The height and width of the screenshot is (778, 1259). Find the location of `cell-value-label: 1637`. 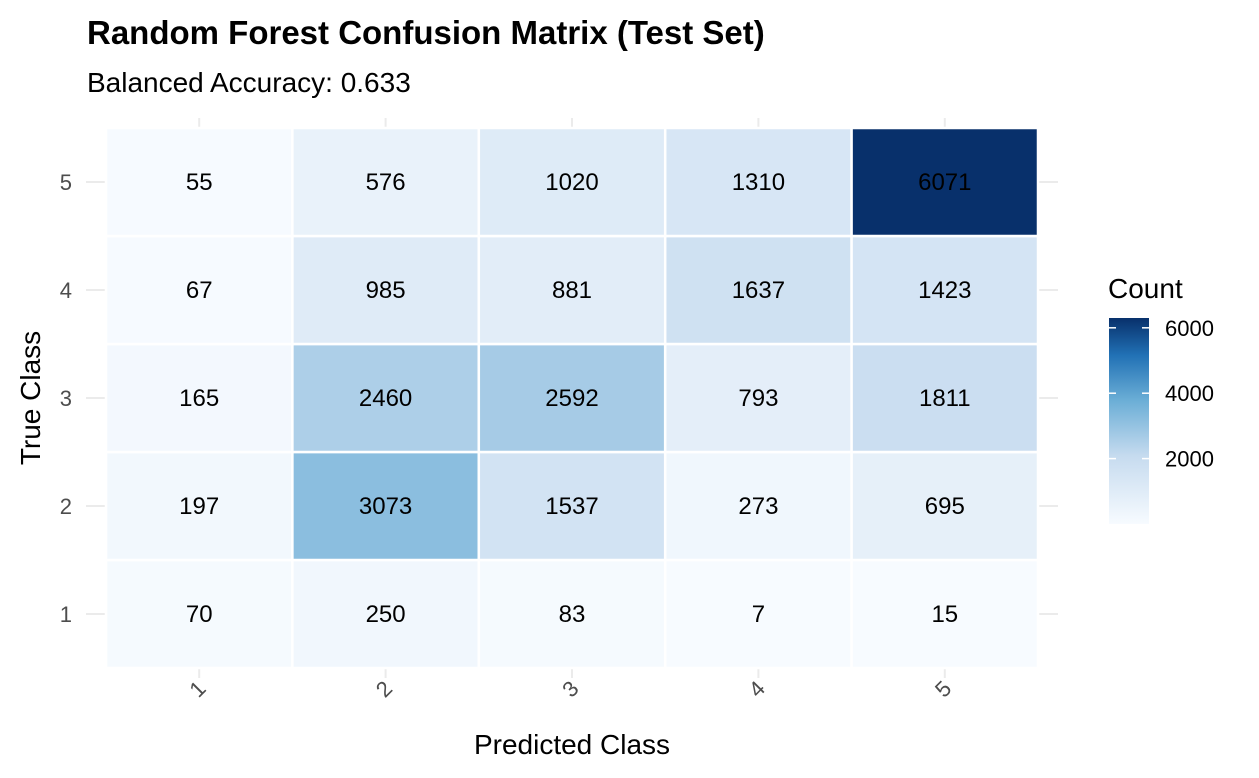

cell-value-label: 1637 is located at coordinates (758, 290).